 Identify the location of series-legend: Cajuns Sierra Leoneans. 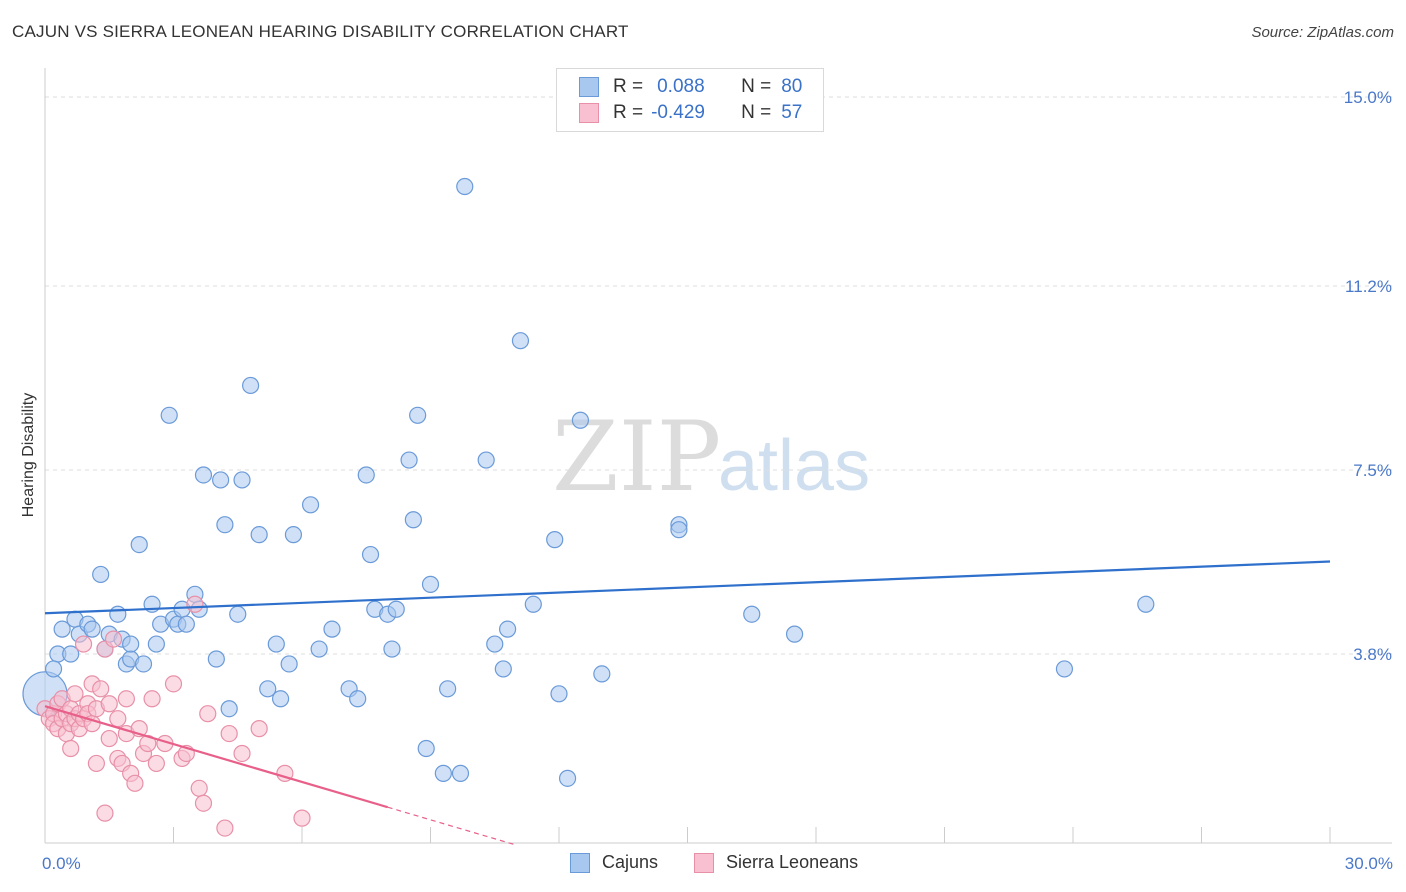
(732, 862).